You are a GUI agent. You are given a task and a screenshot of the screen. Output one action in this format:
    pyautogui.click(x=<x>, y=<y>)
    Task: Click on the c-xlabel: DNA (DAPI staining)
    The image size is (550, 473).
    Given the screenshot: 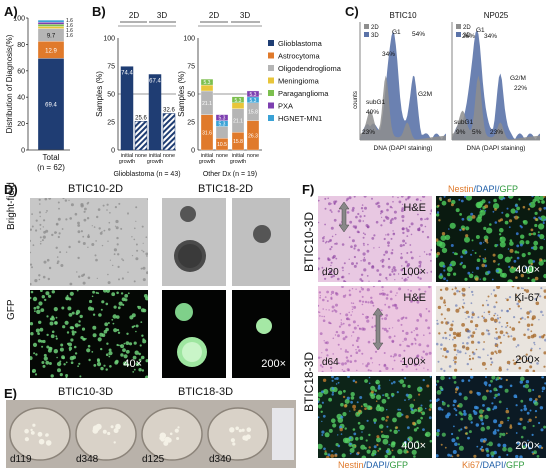 What is the action you would take?
    pyautogui.click(x=496, y=148)
    